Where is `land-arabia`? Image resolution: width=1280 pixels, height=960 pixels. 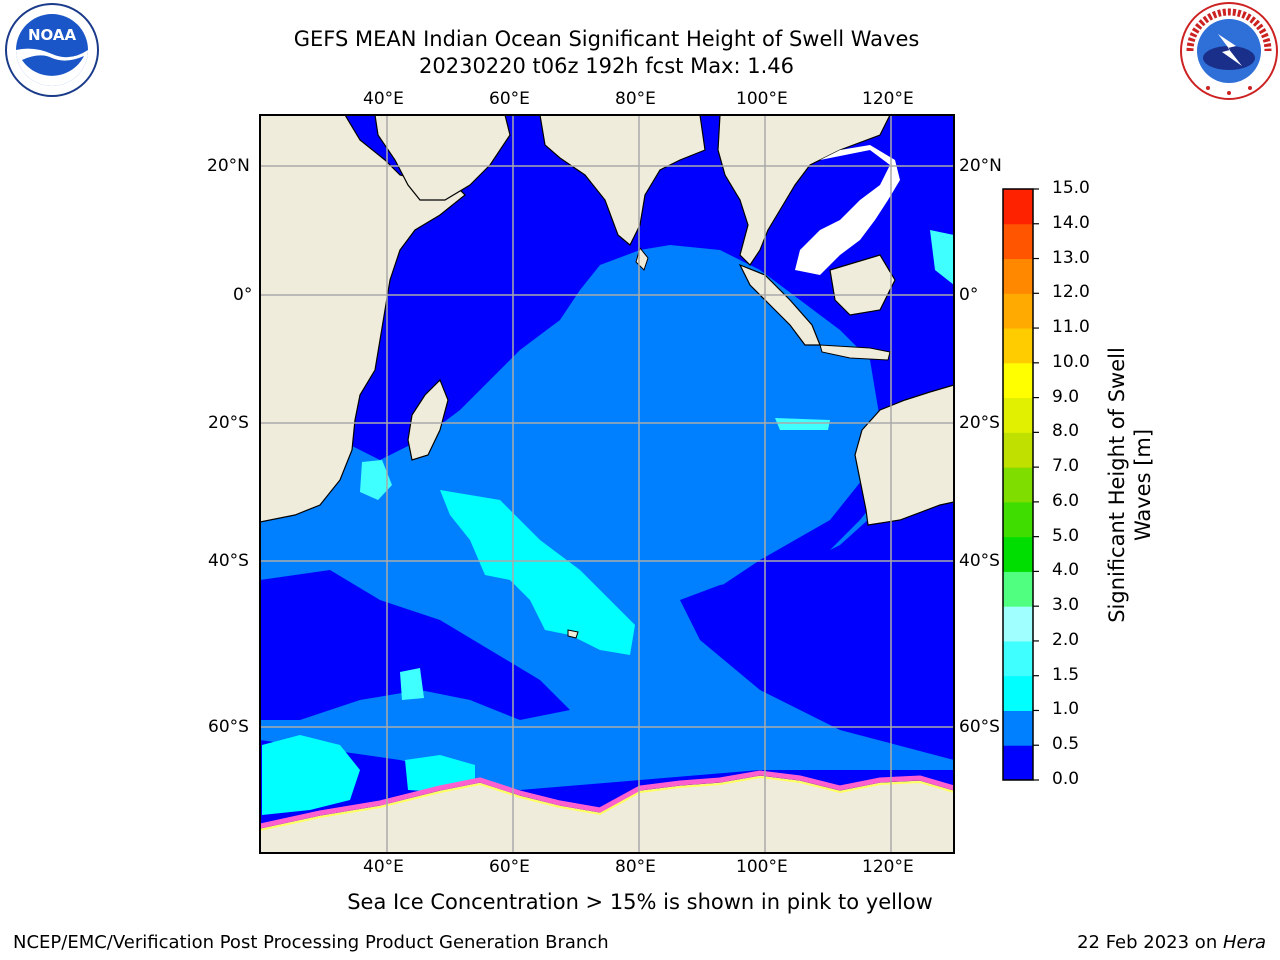
land-arabia is located at coordinates (442, 158).